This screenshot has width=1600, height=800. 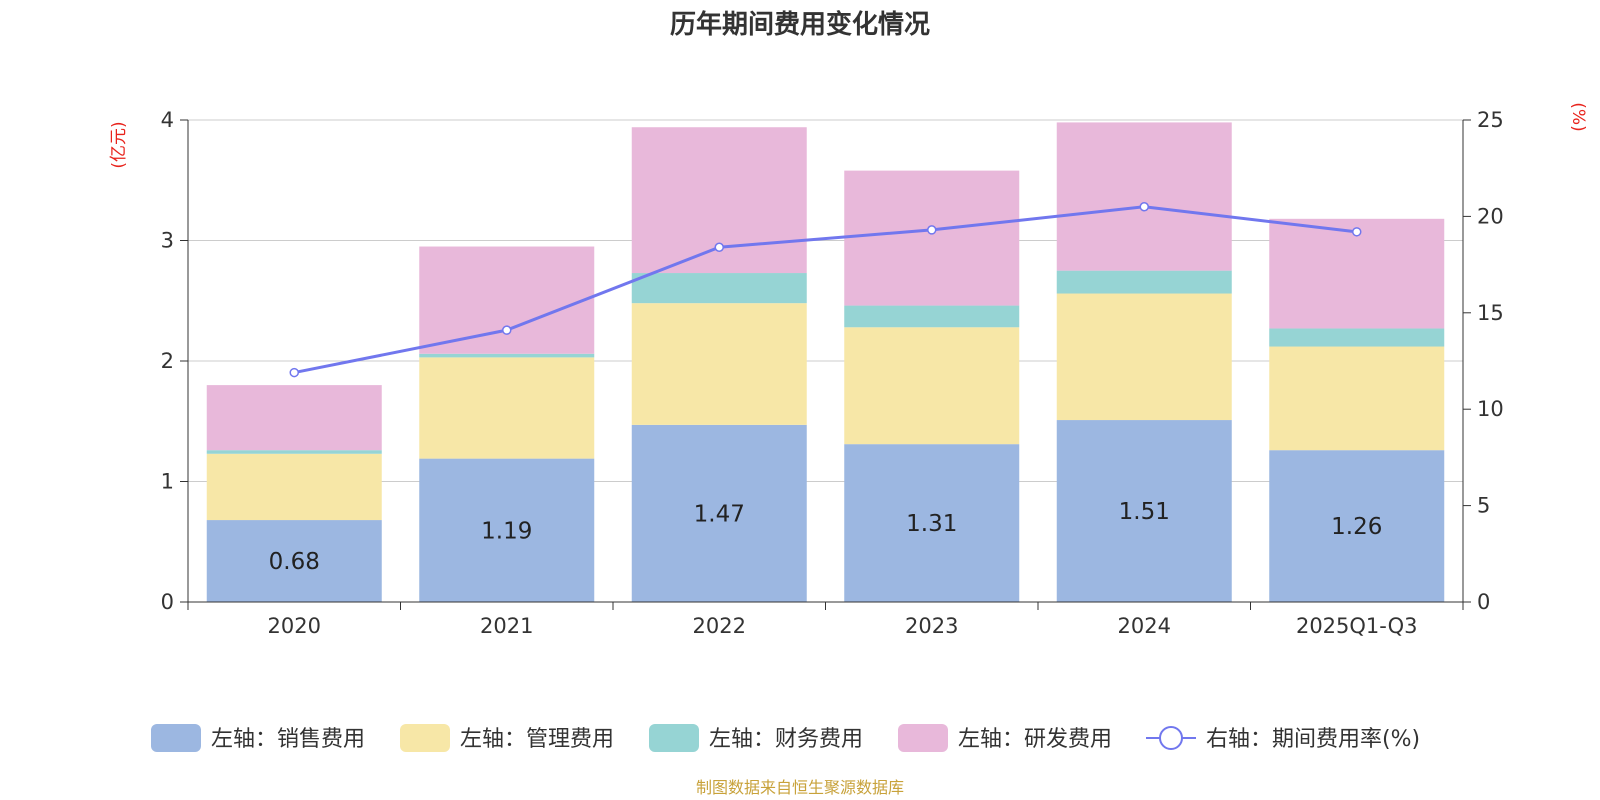 I want to click on x-axis-tick-label: 2025Q1-Q3, so click(x=1357, y=626).